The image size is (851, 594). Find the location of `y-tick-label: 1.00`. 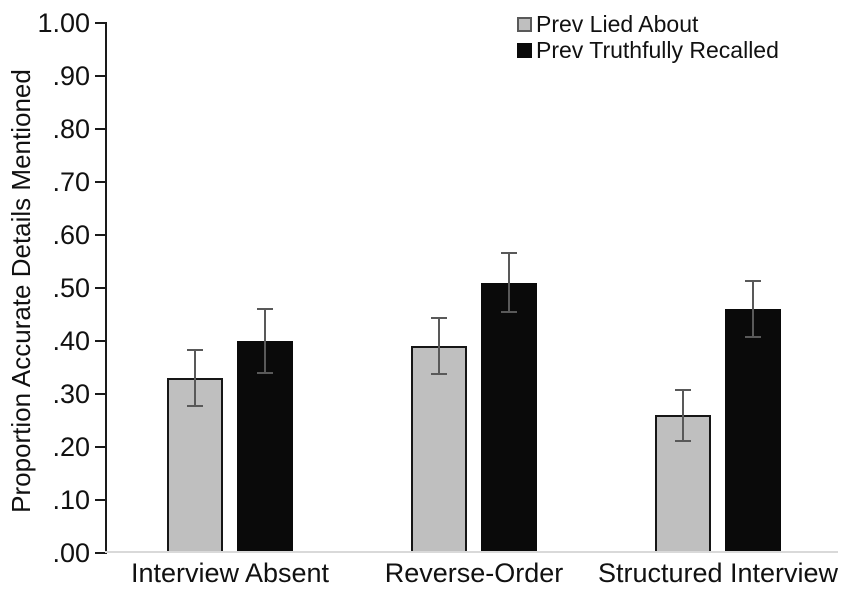

y-tick-label: 1.00 is located at coordinates (63, 23).